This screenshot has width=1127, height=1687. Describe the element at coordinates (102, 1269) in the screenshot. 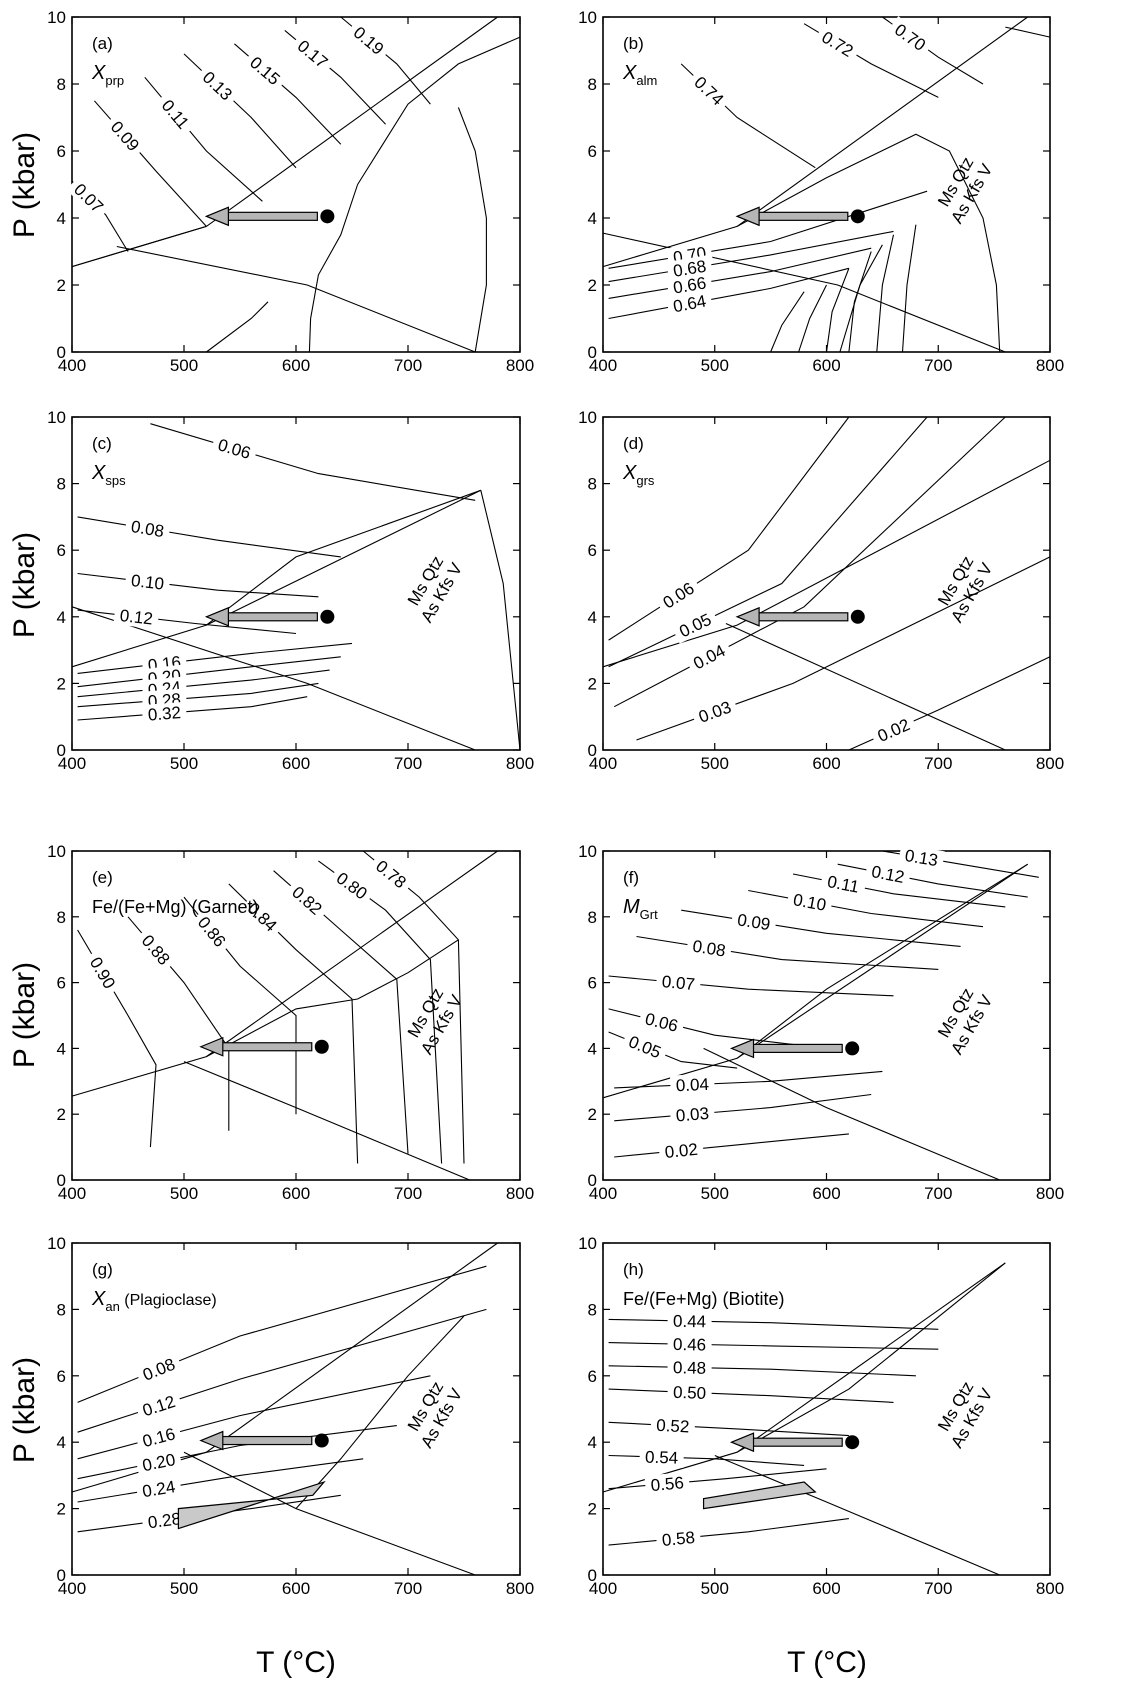

I see `panel-letter: (g)` at that location.